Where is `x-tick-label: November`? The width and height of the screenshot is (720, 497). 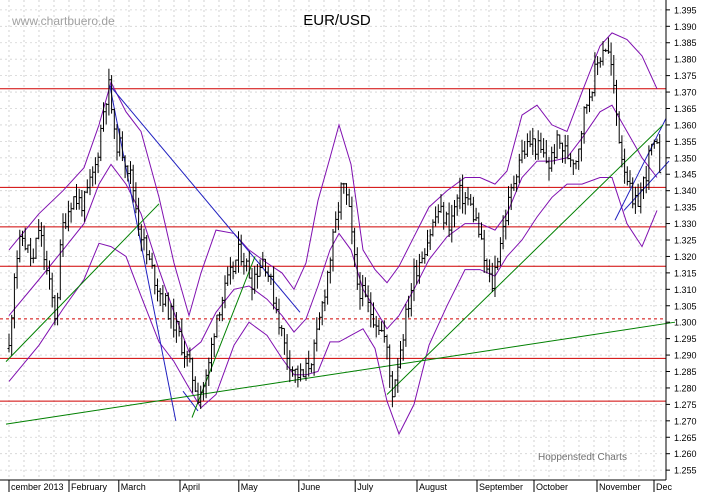 x-tick-label: November is located at coordinates (620, 487).